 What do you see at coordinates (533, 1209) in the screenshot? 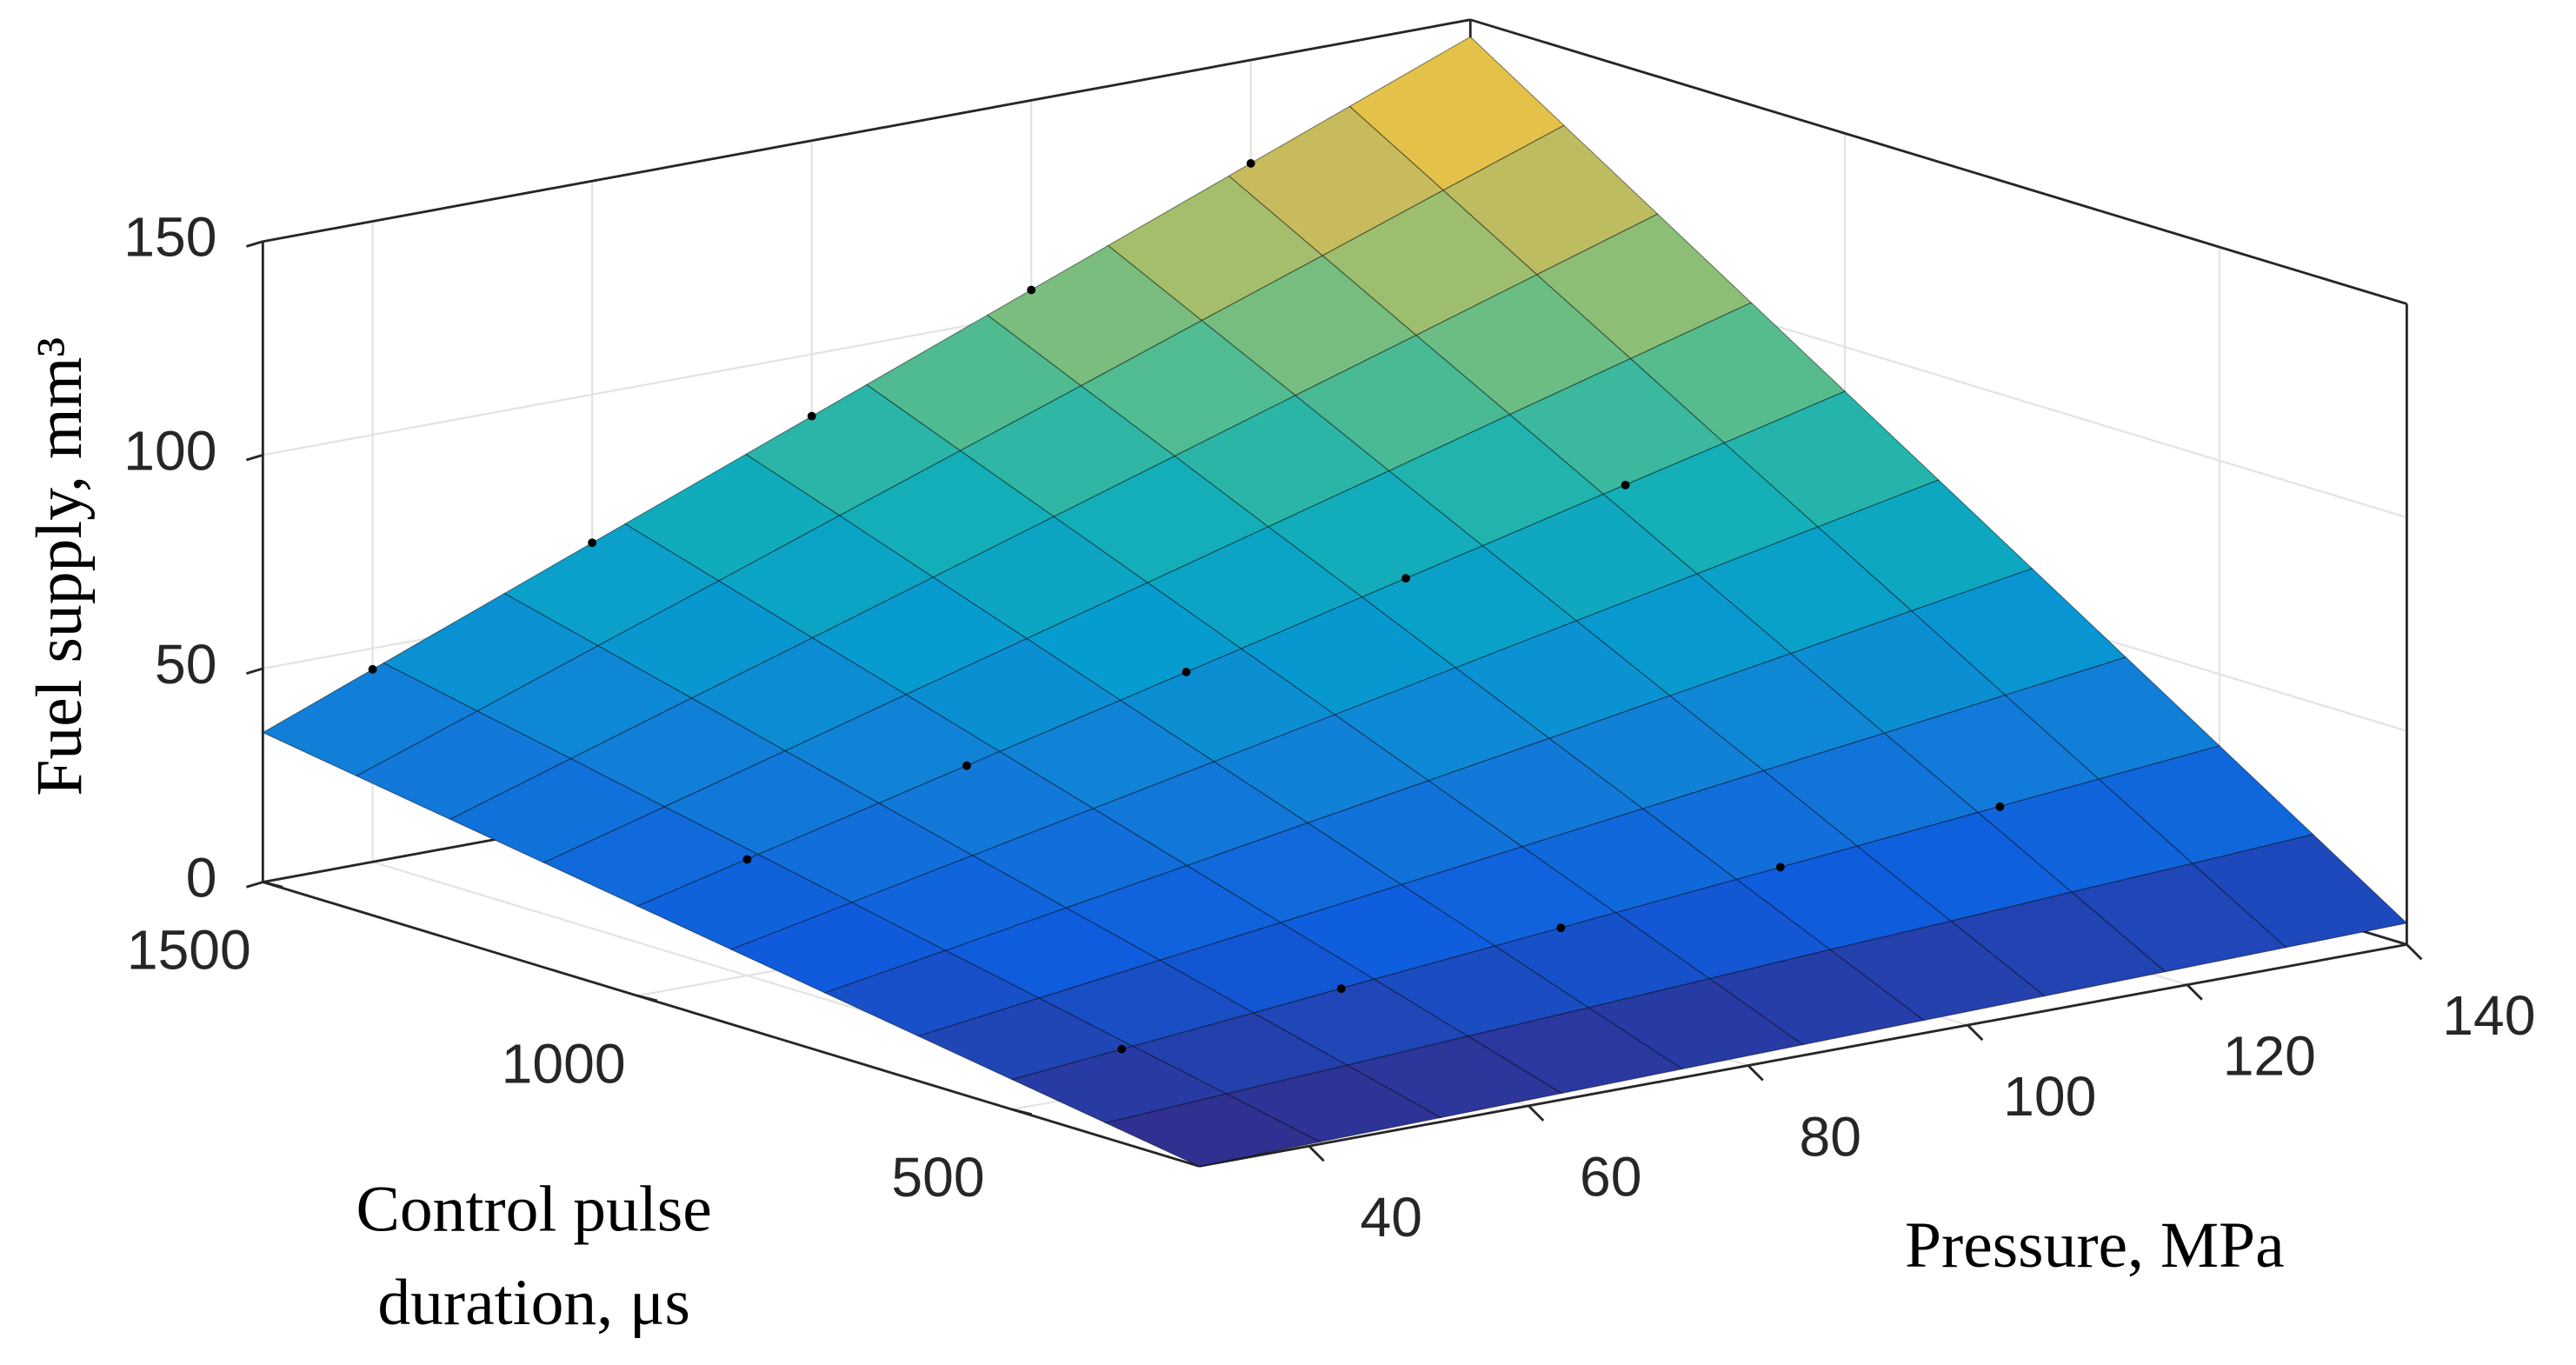
I see `y-axis-label: Control pulse` at bounding box center [533, 1209].